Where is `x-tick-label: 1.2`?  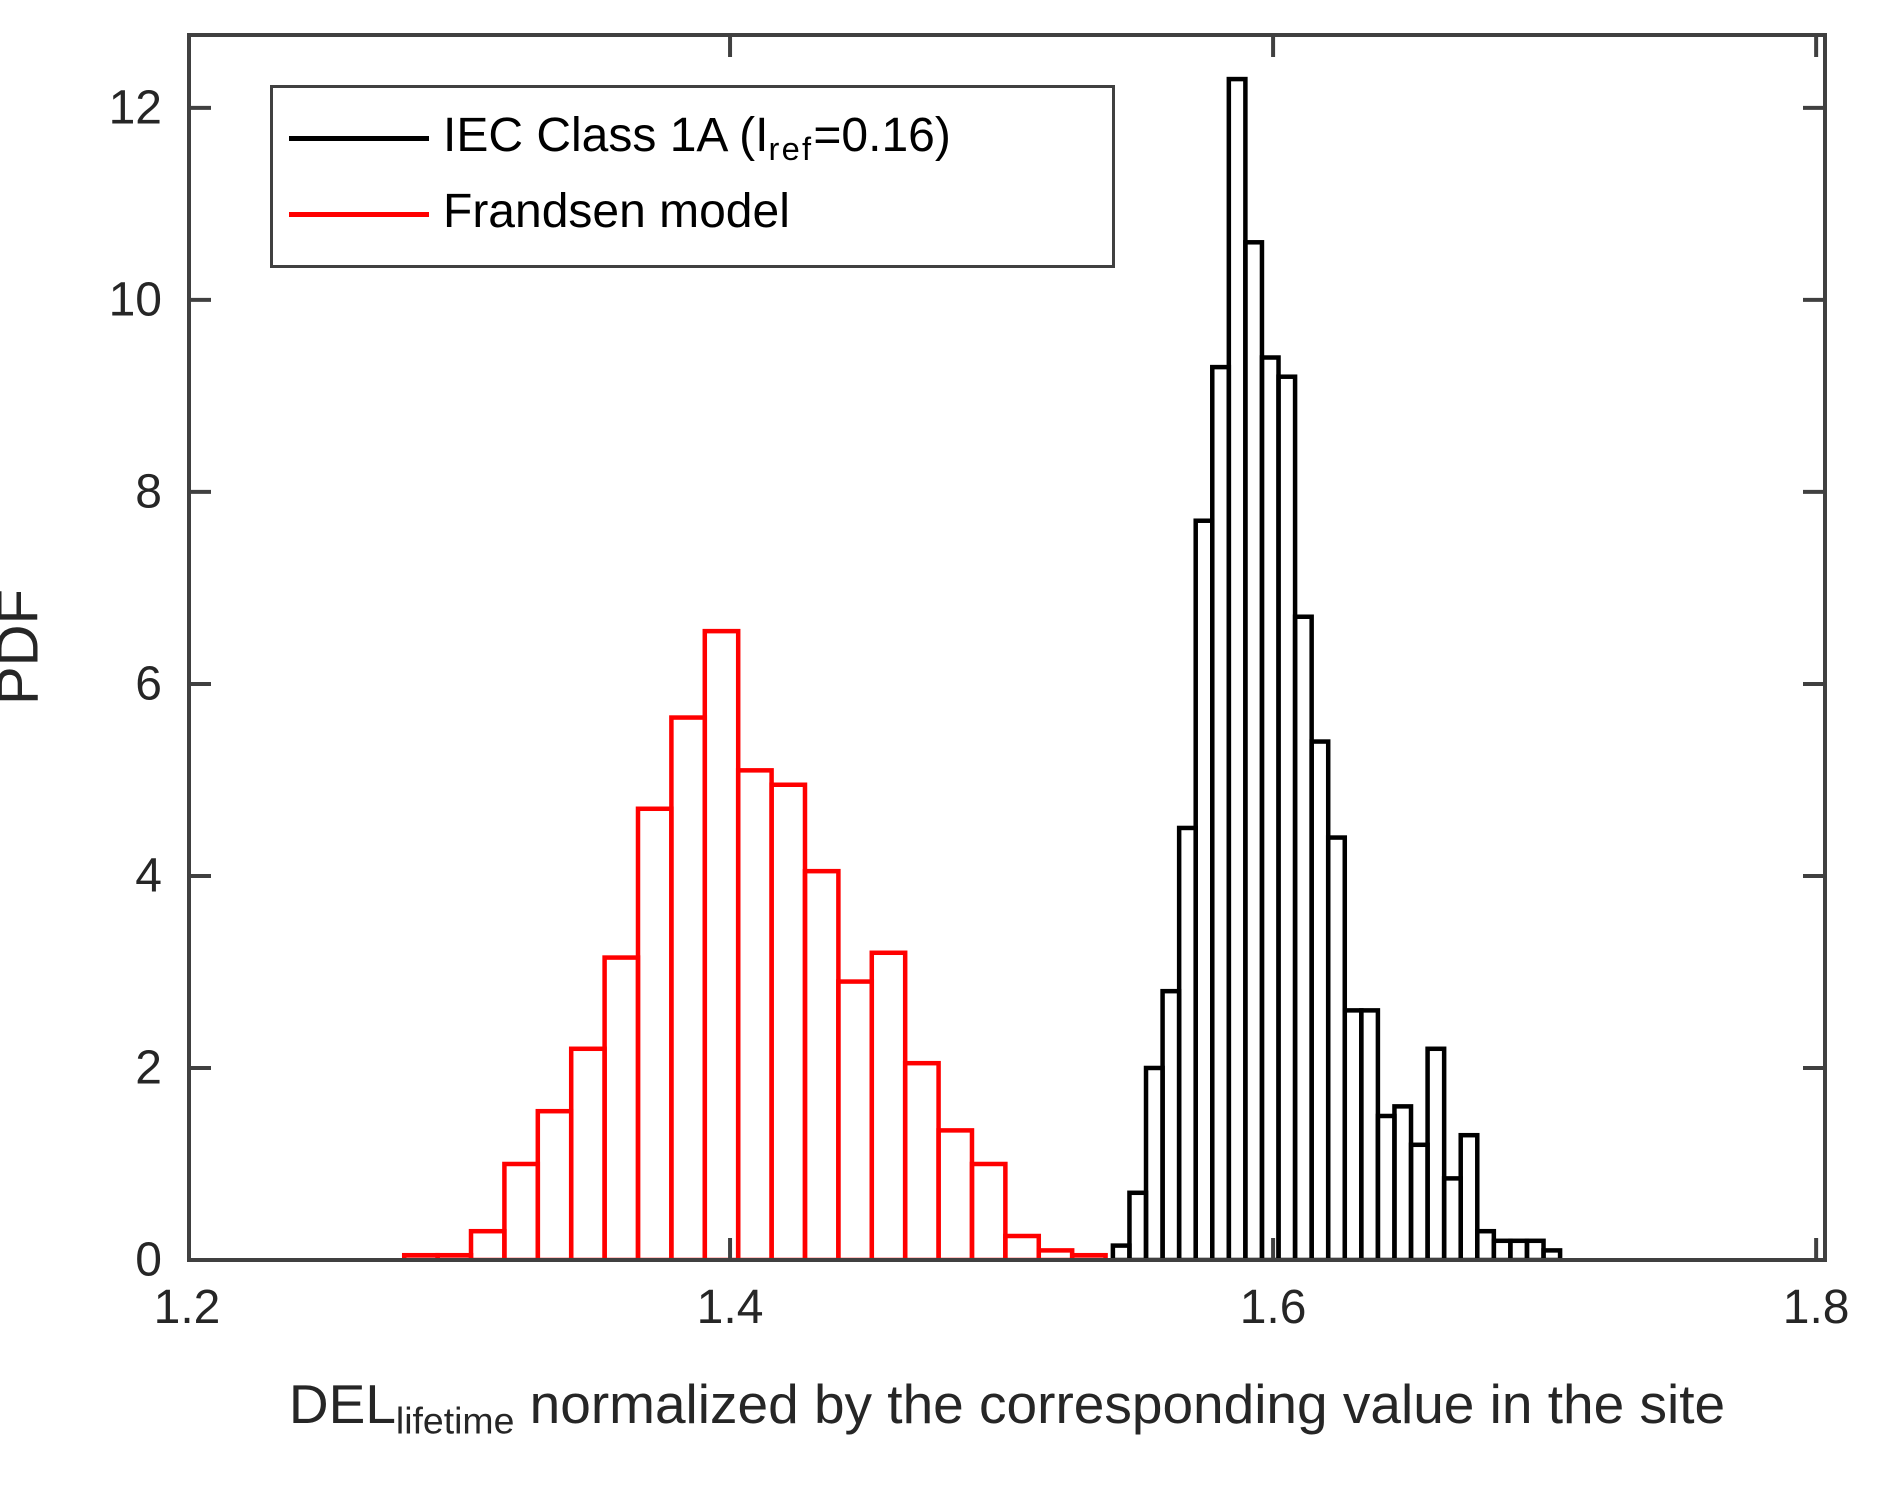 x-tick-label: 1.2 is located at coordinates (187, 1307).